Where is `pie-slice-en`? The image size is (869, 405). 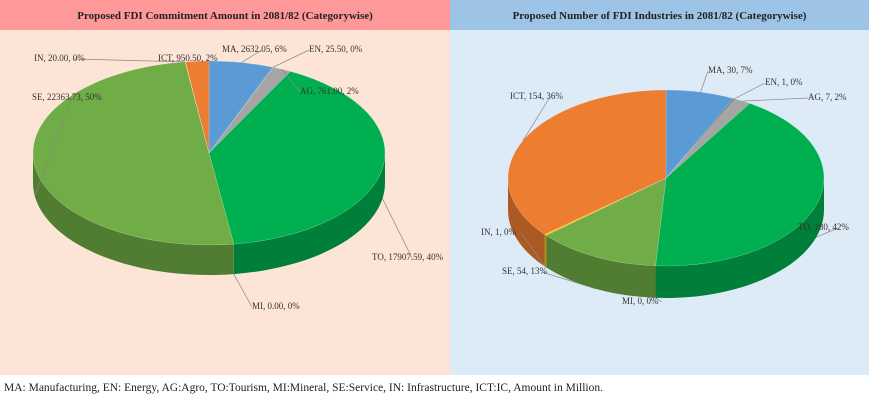 pie-slice-en is located at coordinates (701, 138).